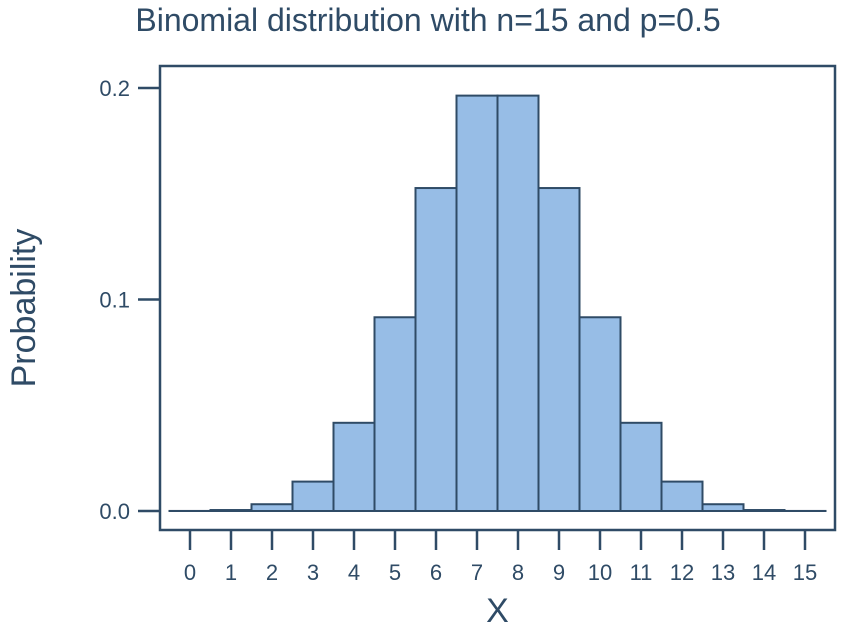  I want to click on x-tick-label: 10, so click(600, 572).